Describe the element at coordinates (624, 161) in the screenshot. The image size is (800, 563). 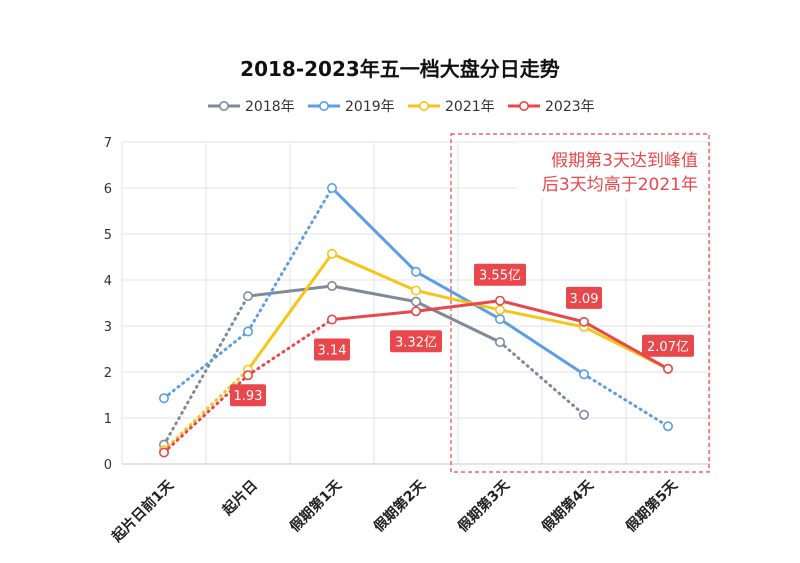
I see `annotation-line-1: 假期第3天达到峰值` at that location.